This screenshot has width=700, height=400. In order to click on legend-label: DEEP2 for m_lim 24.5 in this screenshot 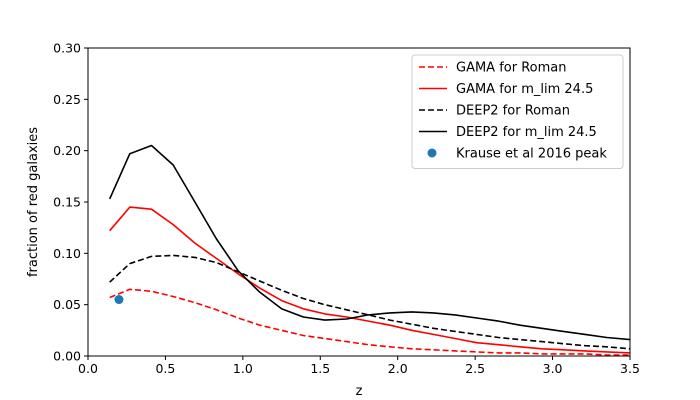, I will do `click(526, 132)`.